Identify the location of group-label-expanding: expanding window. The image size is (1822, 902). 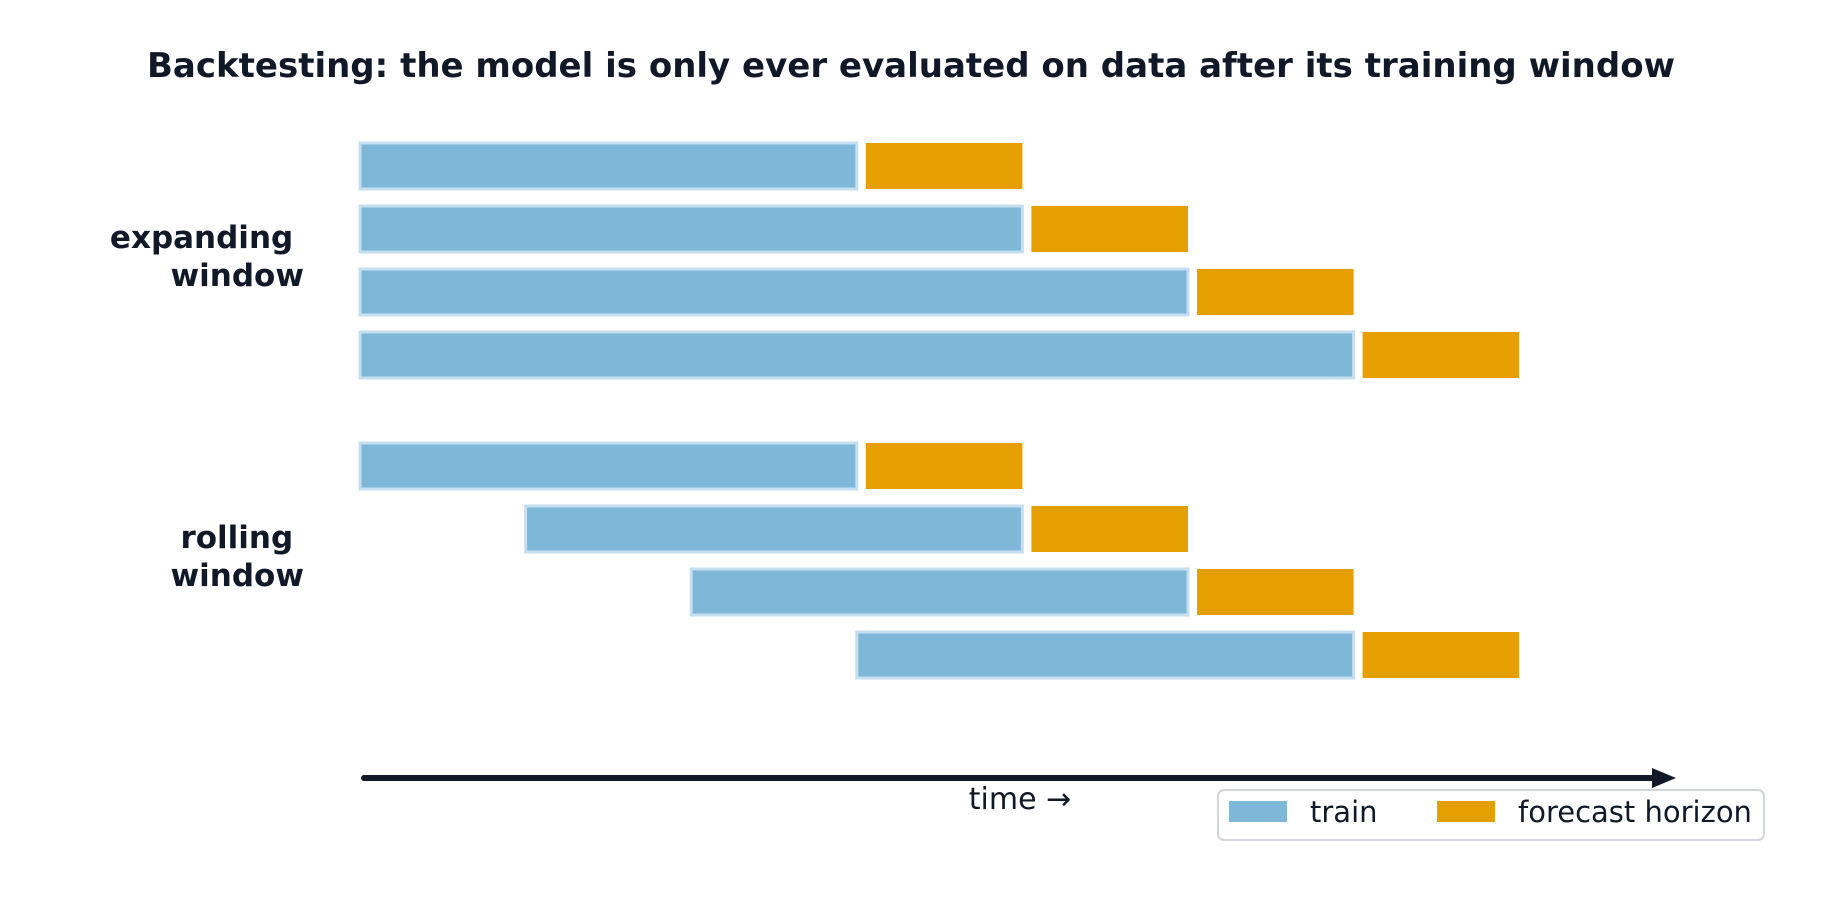
(207, 257).